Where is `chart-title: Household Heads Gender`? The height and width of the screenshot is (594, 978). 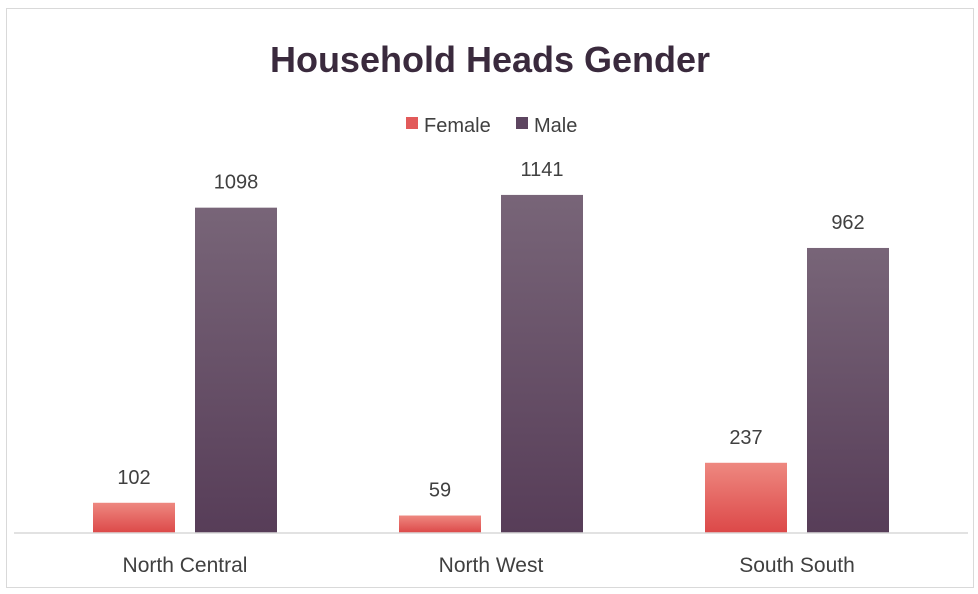
chart-title: Household Heads Gender is located at coordinates (490, 59).